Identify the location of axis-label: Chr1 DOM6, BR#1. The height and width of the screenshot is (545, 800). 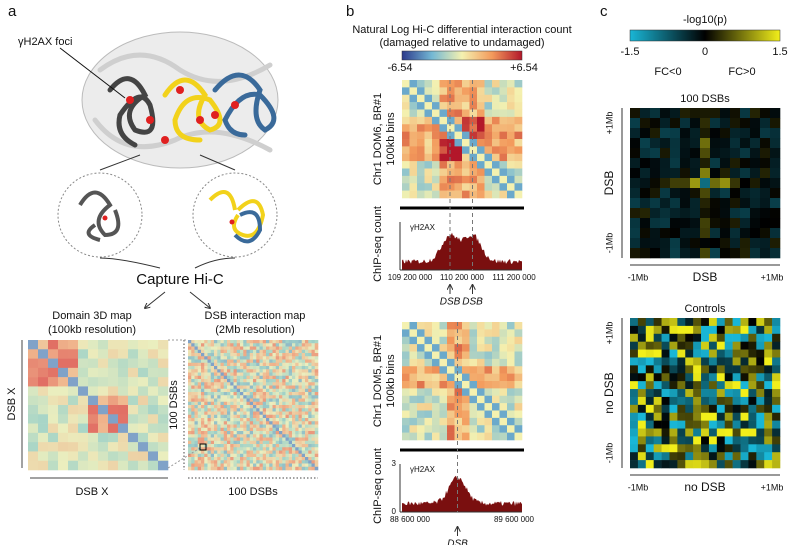
(378, 139).